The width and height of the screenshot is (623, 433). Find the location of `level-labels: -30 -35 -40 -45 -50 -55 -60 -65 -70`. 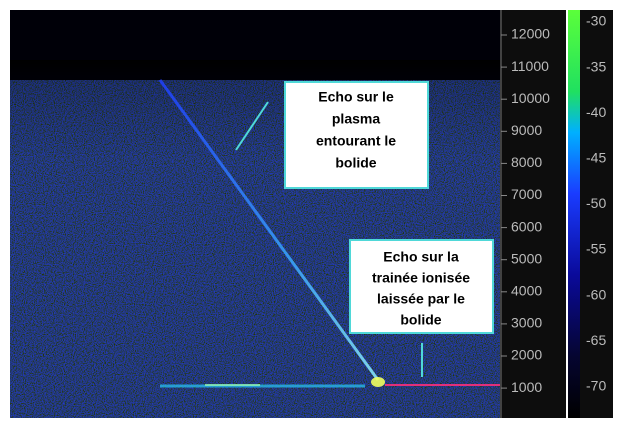

level-labels: -30 -35 -40 -45 -50 -55 -60 -65 -70 is located at coordinates (596, 203).